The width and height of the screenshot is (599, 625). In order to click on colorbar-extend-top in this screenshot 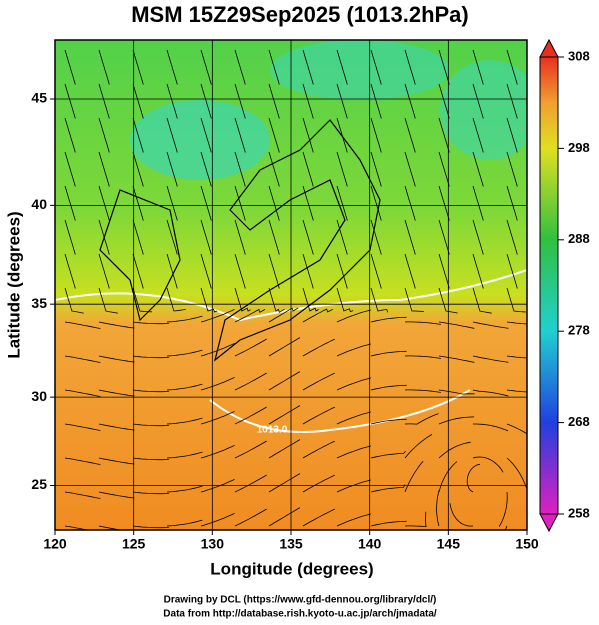, I will do `click(549, 48)`.